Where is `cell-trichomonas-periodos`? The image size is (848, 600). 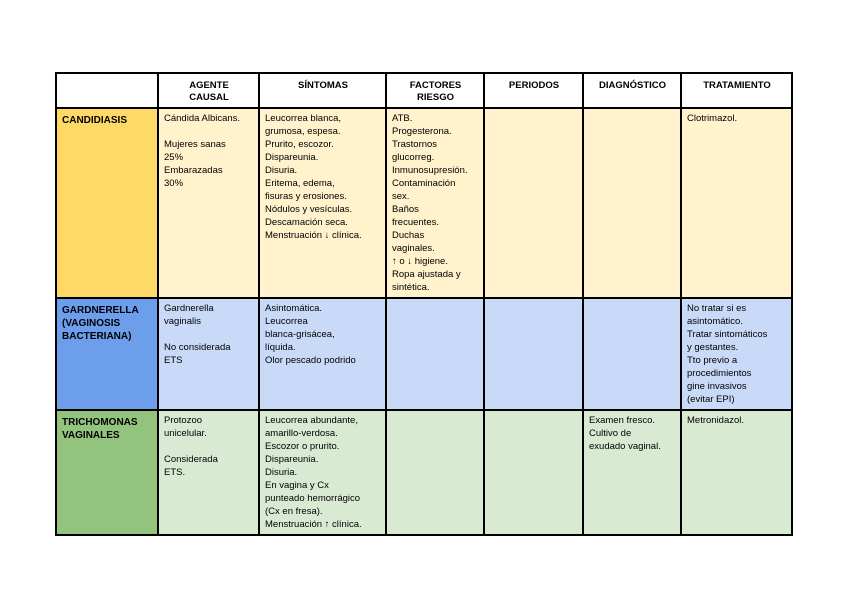 cell-trichomonas-periodos is located at coordinates (533, 472).